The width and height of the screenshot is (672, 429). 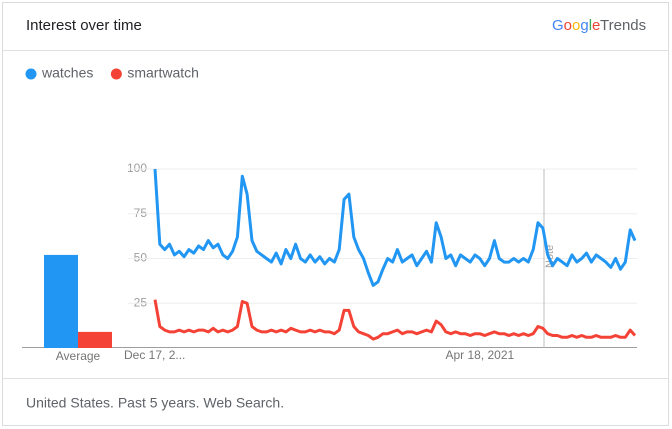 What do you see at coordinates (163, 73) in the screenshot?
I see `legend-label: smartwatch` at bounding box center [163, 73].